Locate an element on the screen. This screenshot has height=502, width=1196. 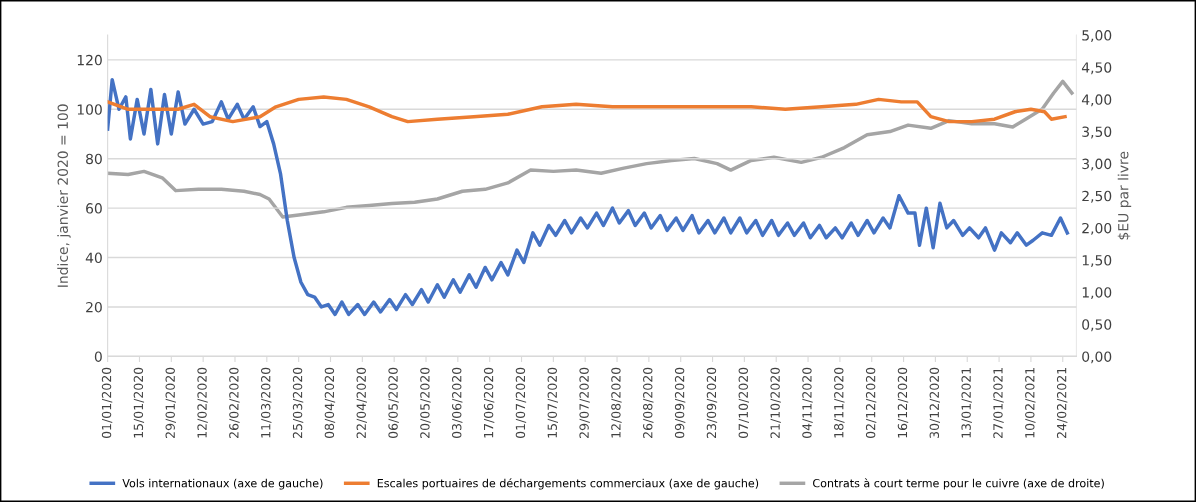
x-tick-label: 04/11/2020 is located at coordinates (807, 403).